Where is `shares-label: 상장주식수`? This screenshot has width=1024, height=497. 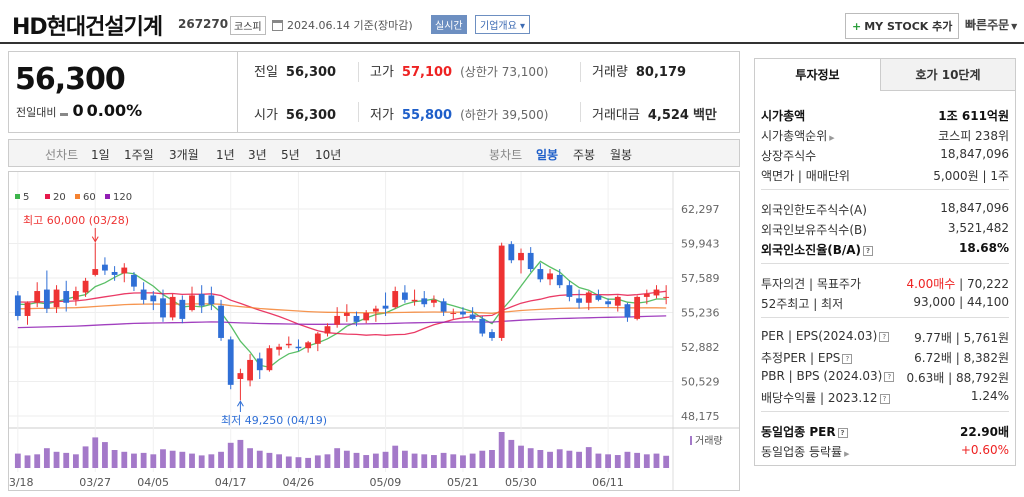 shares-label: 상장주식수 is located at coordinates (789, 156).